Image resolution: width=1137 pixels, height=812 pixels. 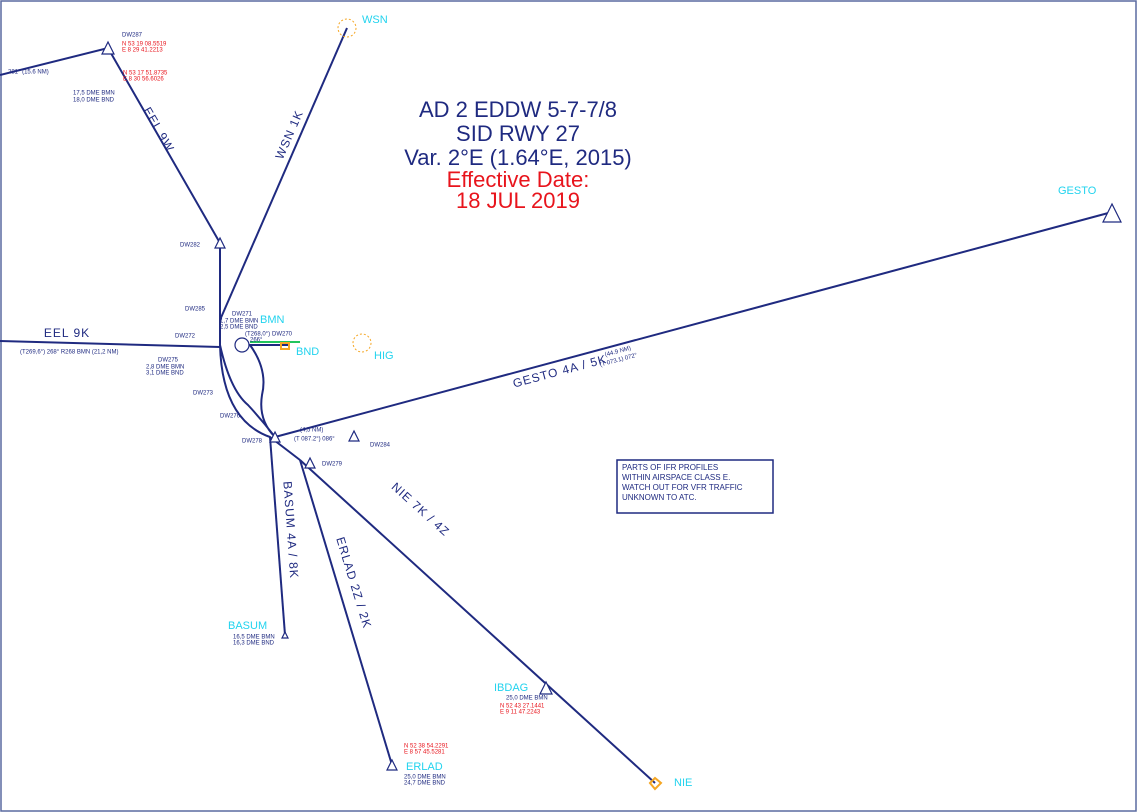 What do you see at coordinates (283, 174) in the screenshot?
I see `route-wsn1k` at bounding box center [283, 174].